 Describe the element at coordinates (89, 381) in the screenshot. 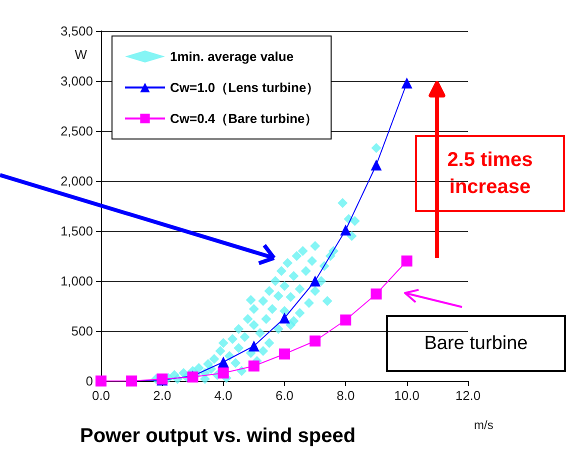

I see `y-tick-label: 0` at that location.